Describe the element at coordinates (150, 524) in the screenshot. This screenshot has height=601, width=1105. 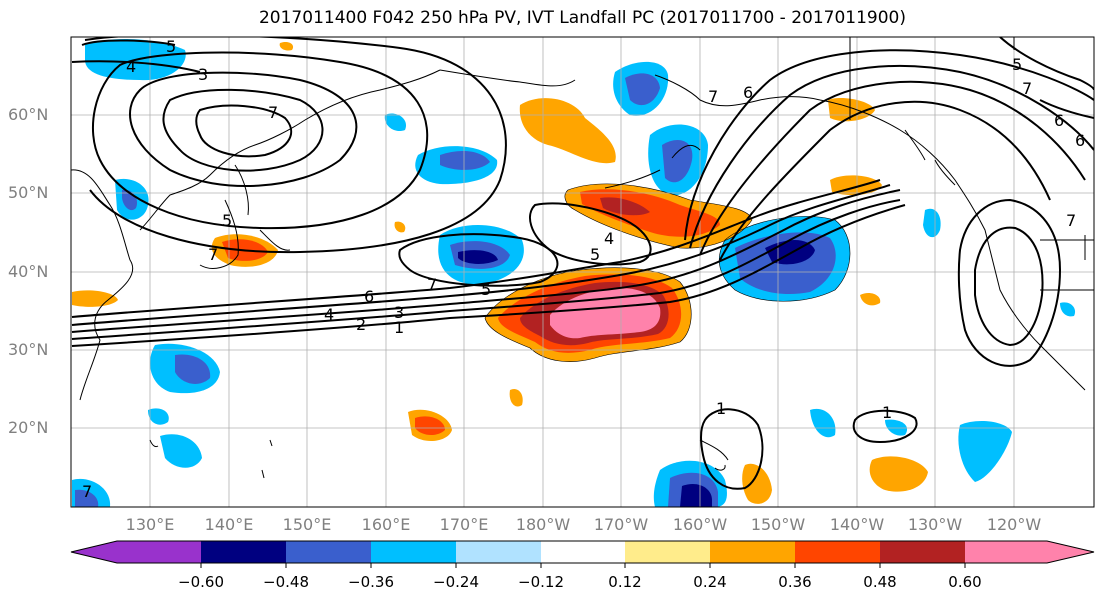
I see `lon-label: 130°E` at that location.